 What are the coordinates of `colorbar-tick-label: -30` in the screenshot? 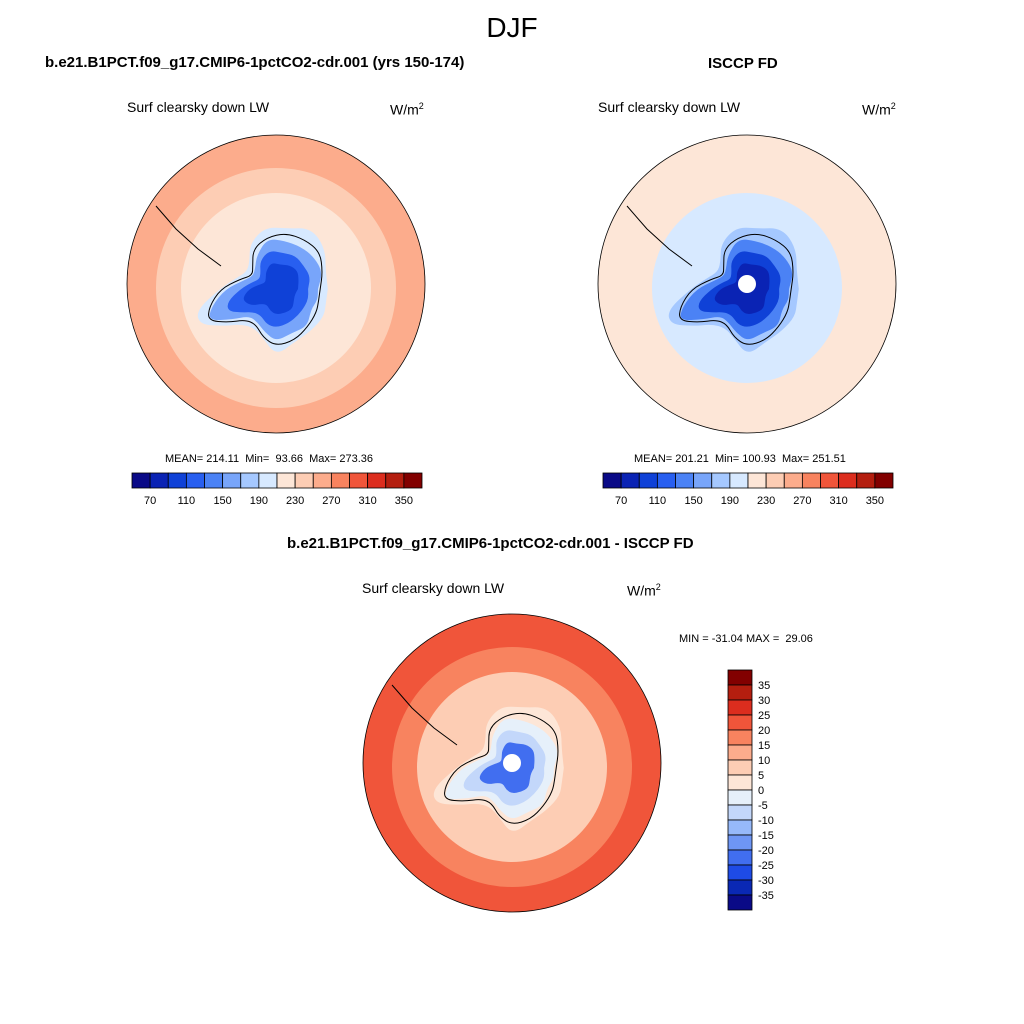 It's located at (766, 881).